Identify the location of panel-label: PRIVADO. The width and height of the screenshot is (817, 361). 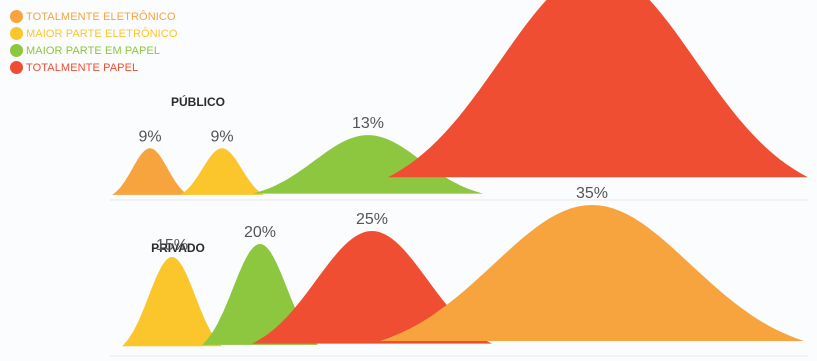
(178, 248).